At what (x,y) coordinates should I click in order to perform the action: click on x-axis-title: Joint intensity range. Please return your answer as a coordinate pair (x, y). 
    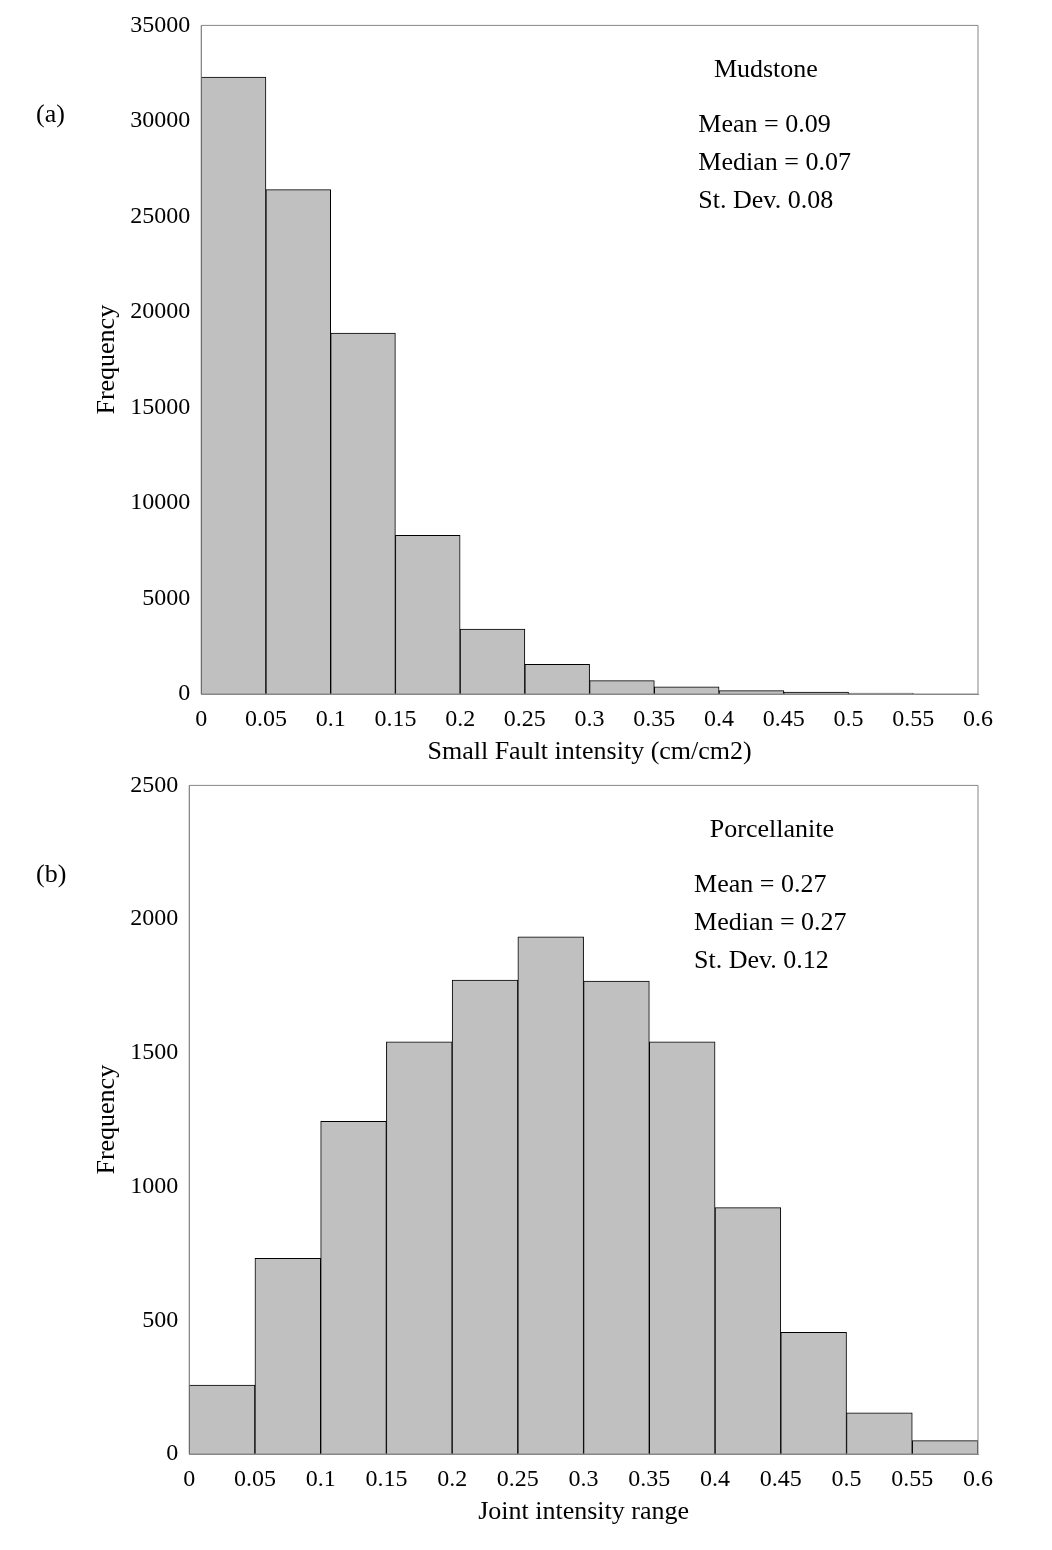
    Looking at the image, I should click on (584, 1511).